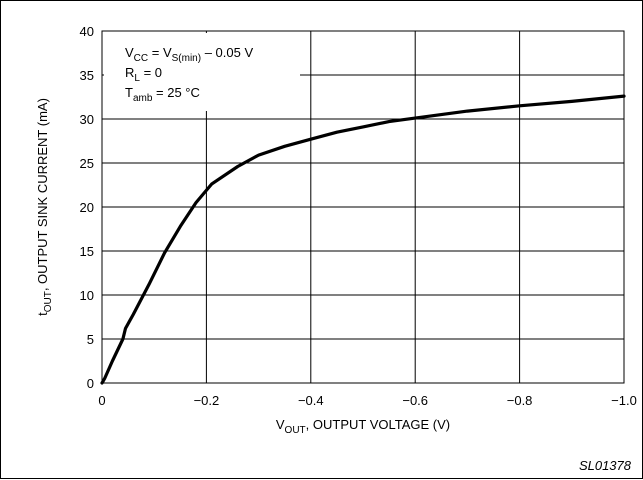 The height and width of the screenshot is (480, 643). What do you see at coordinates (605, 465) in the screenshot?
I see `figure-code: SL01378` at bounding box center [605, 465].